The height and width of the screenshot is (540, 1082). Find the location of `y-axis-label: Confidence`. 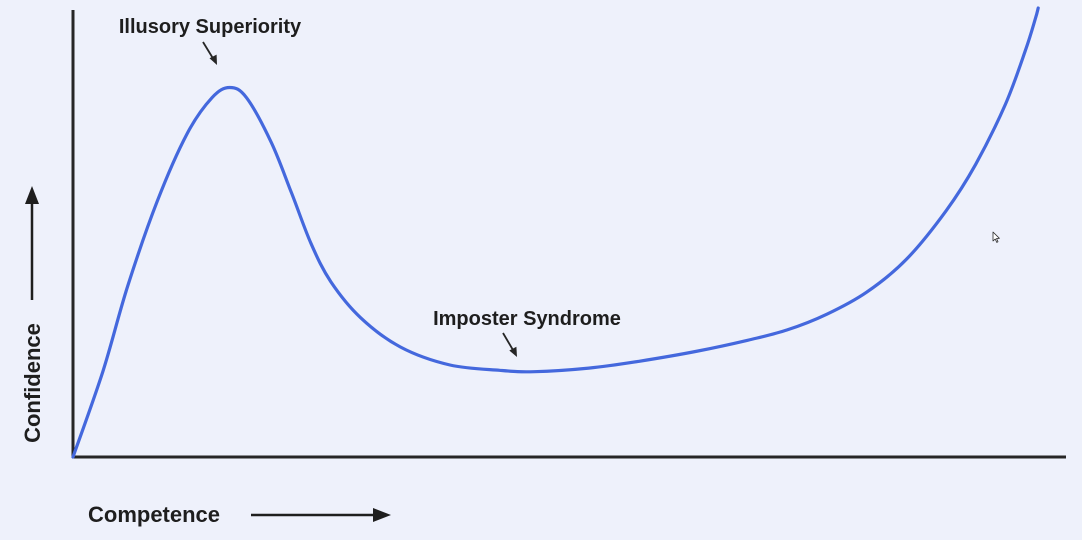

y-axis-label: Confidence is located at coordinates (32, 383).